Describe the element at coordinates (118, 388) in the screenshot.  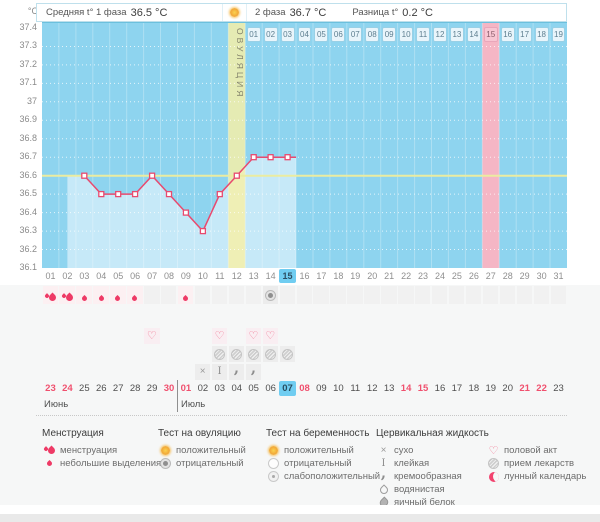
I see `calendar-date-cell: 27` at that location.